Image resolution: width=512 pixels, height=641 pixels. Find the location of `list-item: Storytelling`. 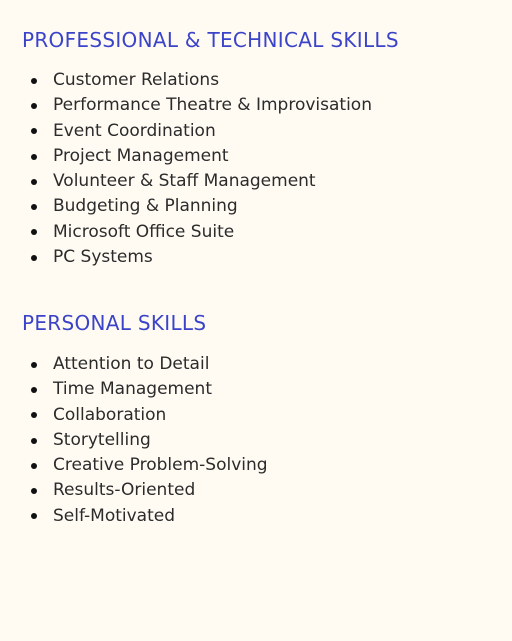

list-item: Storytelling is located at coordinates (134, 440).